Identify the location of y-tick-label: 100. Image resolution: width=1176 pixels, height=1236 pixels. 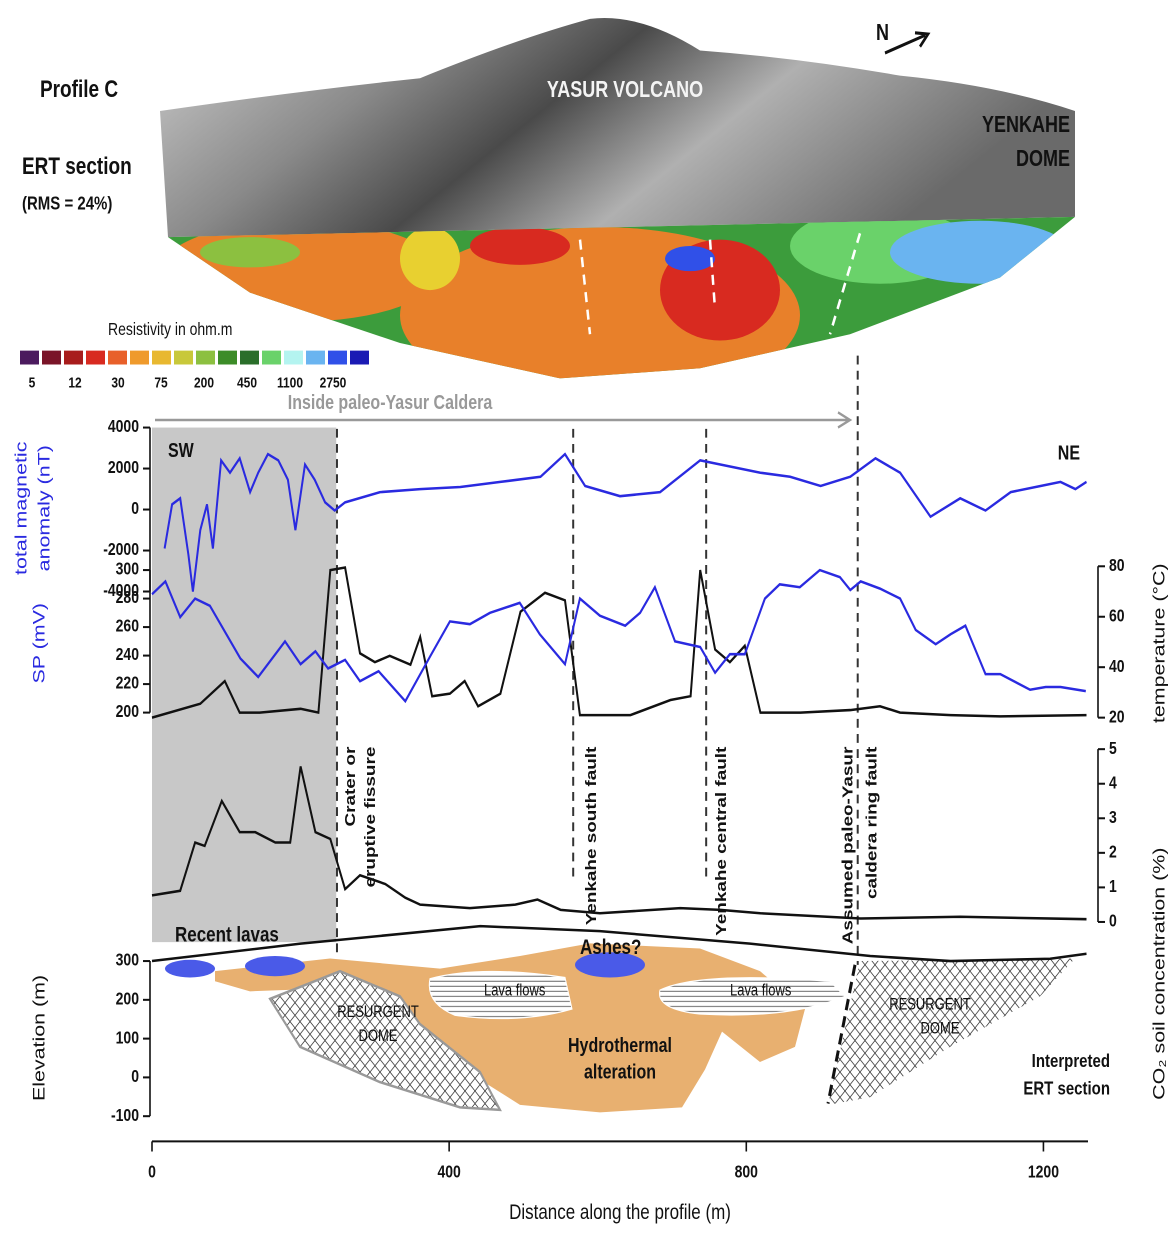
(127, 1038).